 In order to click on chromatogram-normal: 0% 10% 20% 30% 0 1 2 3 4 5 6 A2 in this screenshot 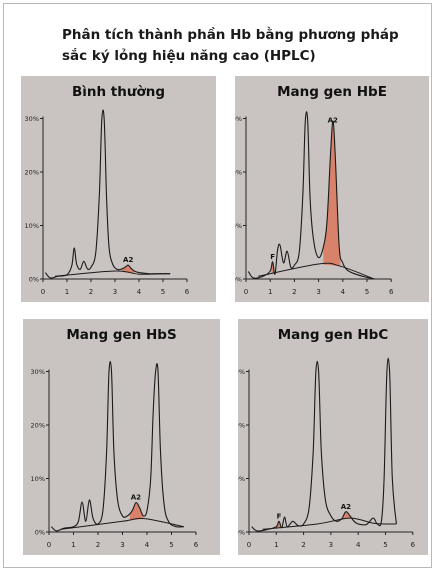, I will do `click(107, 202)`.